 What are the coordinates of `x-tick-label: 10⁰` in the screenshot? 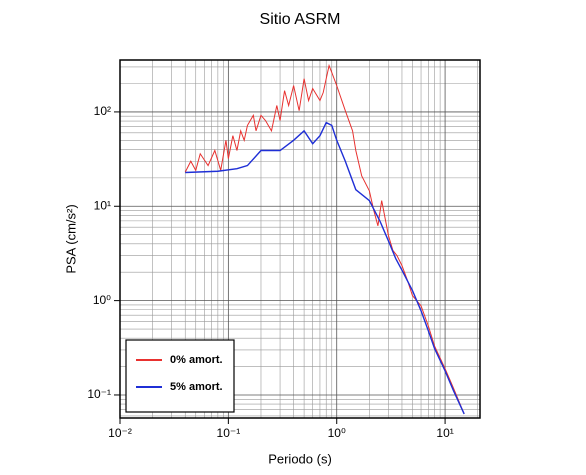 It's located at (337, 433).